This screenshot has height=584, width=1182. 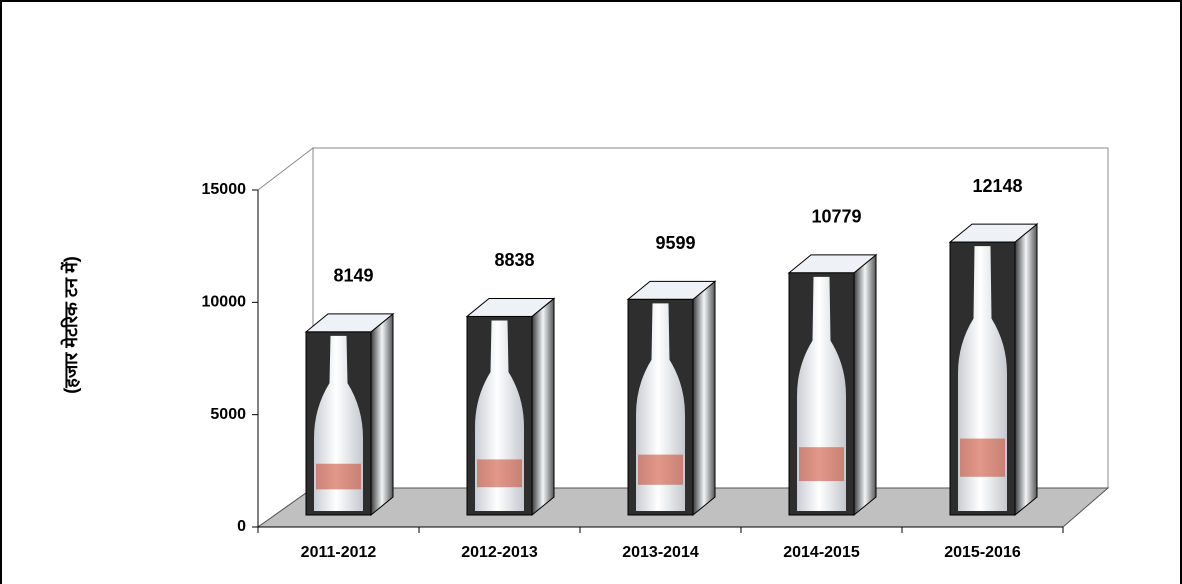 What do you see at coordinates (224, 302) in the screenshot?
I see `y-tick-label: 10000` at bounding box center [224, 302].